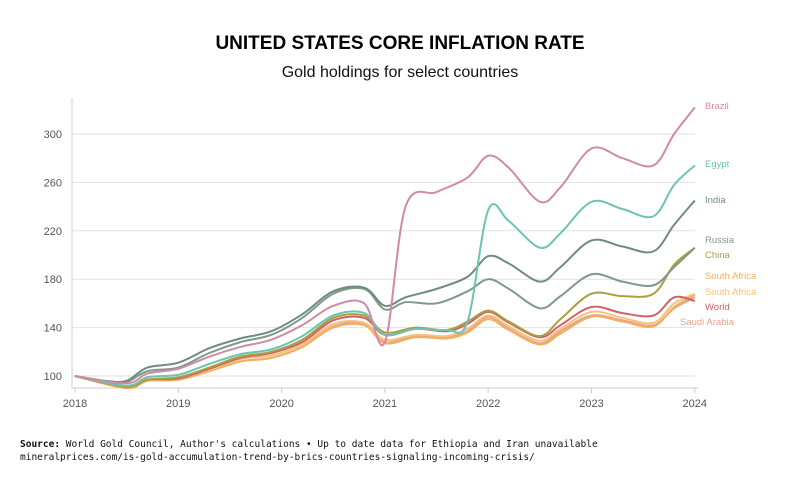 This screenshot has width=800, height=480. I want to click on y-tick-label: 180, so click(53, 280).